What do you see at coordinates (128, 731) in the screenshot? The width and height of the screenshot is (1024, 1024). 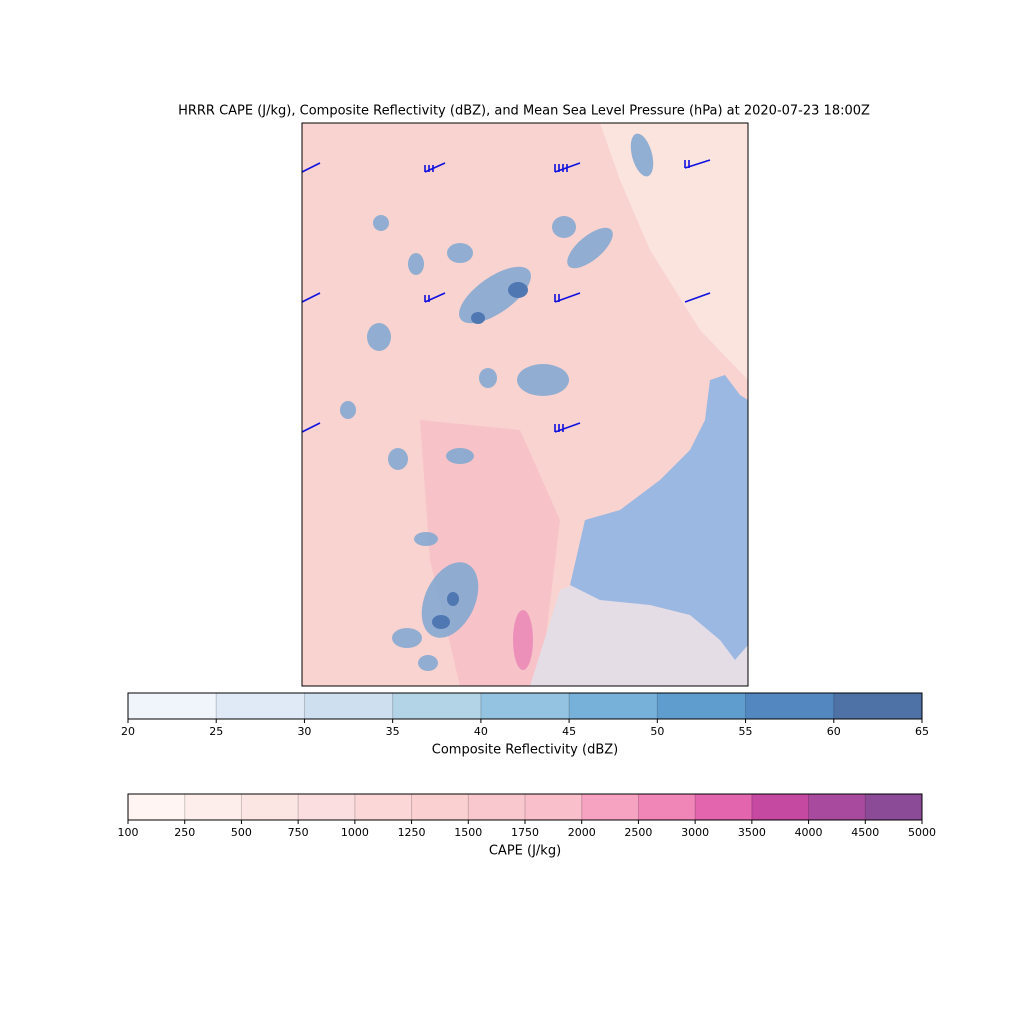 I see `colorbar-tick-label: 20` at bounding box center [128, 731].